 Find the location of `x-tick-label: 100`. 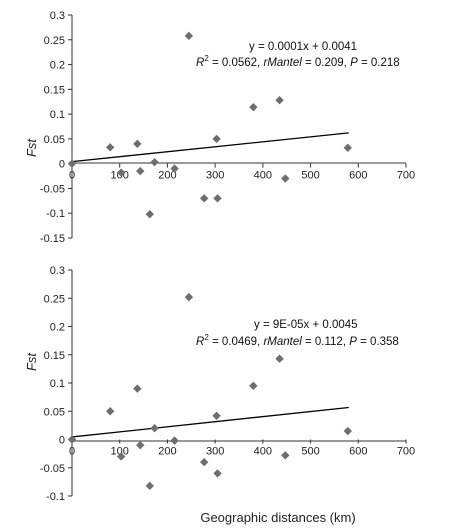

x-tick-label: 100 is located at coordinates (120, 452).